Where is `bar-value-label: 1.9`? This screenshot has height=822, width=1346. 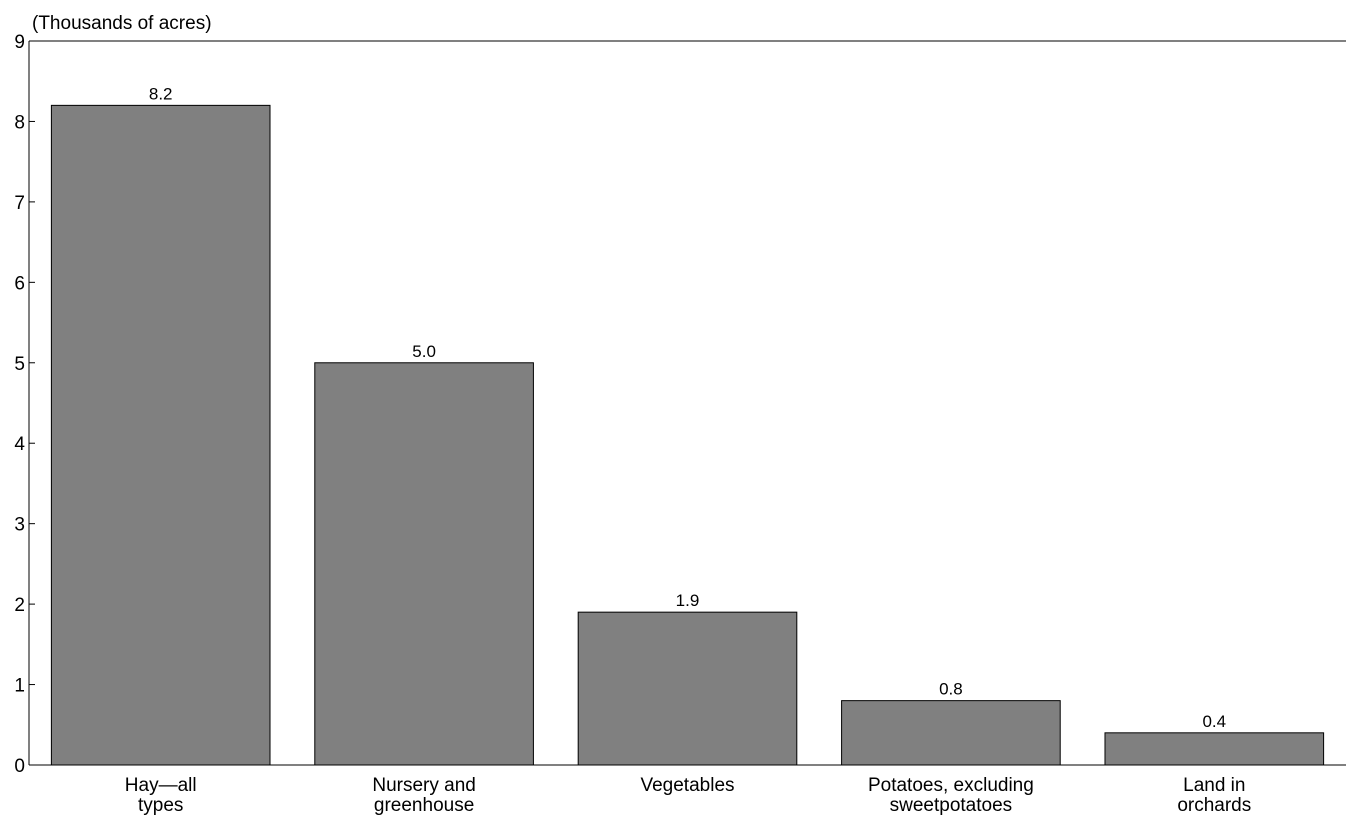 bar-value-label: 1.9 is located at coordinates (688, 600).